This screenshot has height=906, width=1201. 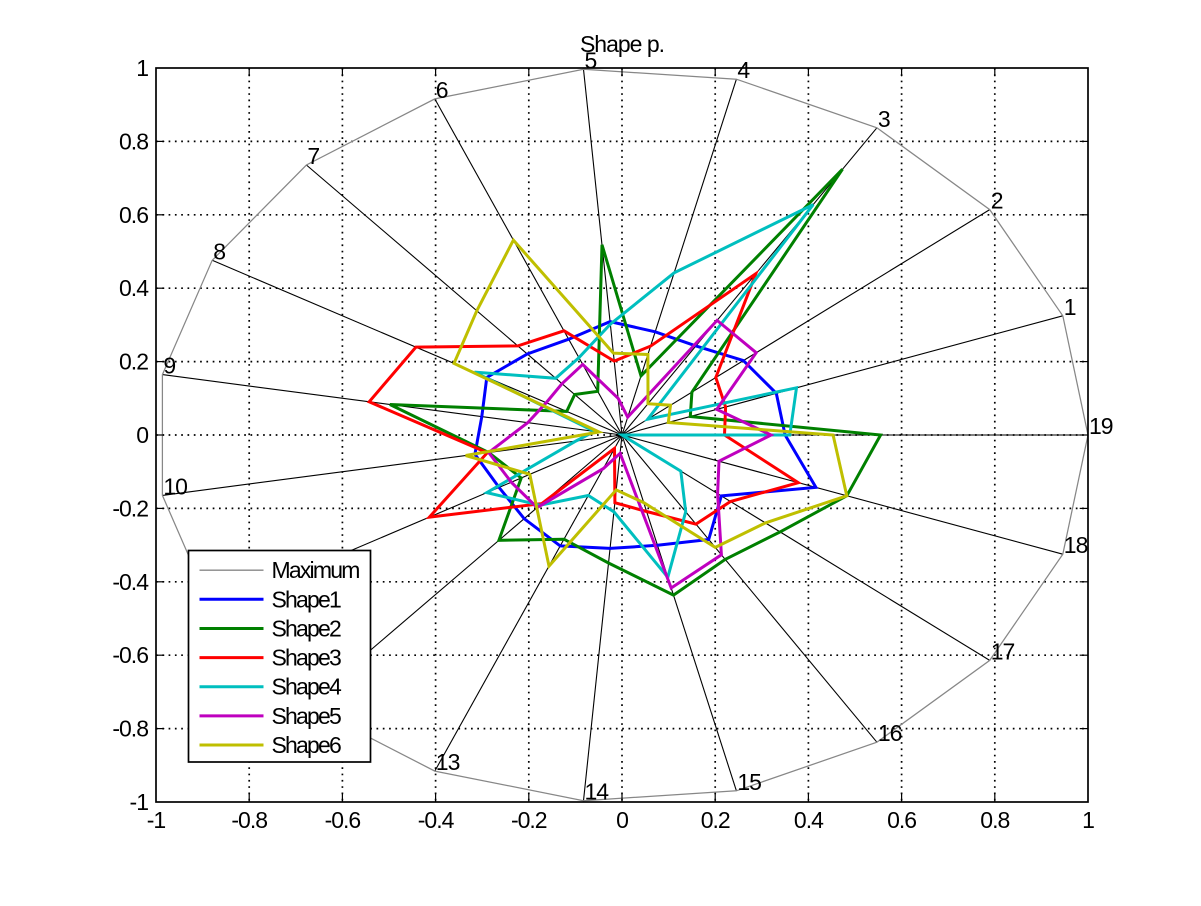 What do you see at coordinates (890, 733) in the screenshot?
I see `svg-text: 16` at bounding box center [890, 733].